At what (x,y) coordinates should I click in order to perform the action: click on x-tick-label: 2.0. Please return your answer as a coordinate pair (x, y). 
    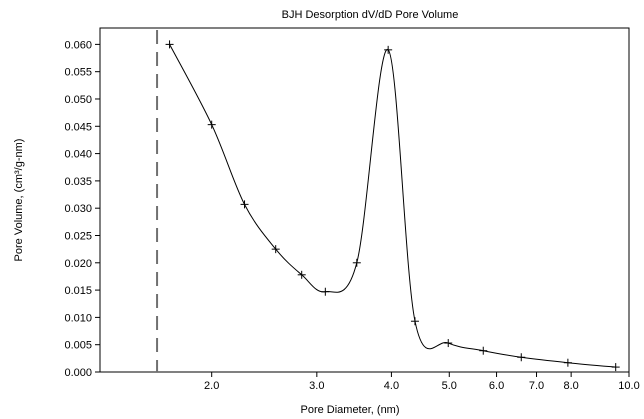
    Looking at the image, I should click on (211, 386).